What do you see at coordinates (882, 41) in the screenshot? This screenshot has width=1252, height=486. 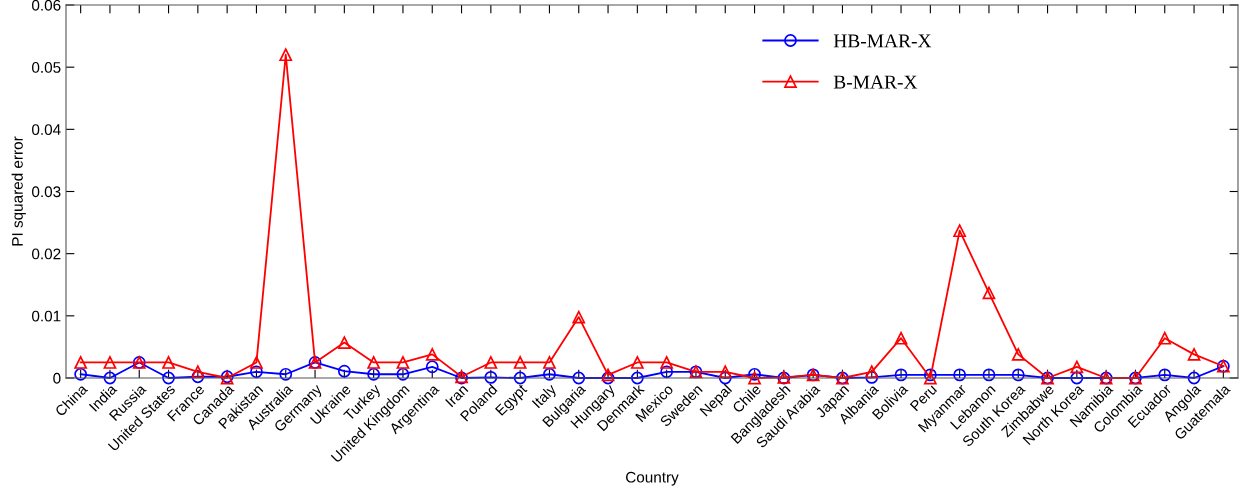 I see `legend-label: HB-MAR-X` at bounding box center [882, 41].